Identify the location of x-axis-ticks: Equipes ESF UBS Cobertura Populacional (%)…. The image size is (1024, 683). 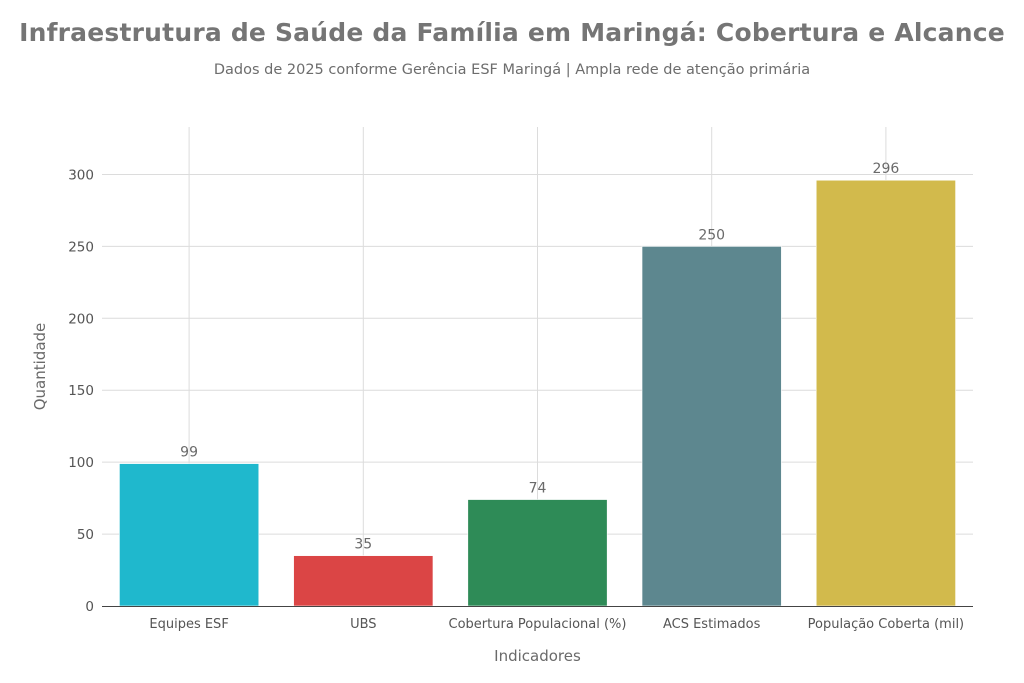
(556, 624).